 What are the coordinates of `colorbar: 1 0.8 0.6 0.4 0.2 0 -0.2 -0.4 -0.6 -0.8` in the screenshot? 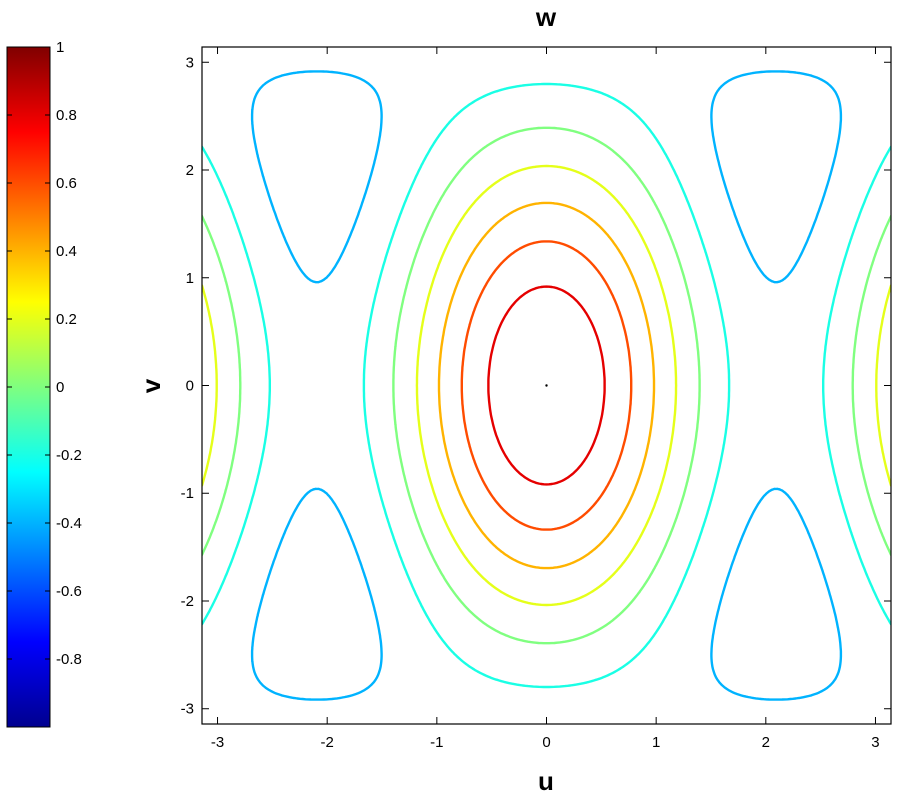 It's located at (44, 383).